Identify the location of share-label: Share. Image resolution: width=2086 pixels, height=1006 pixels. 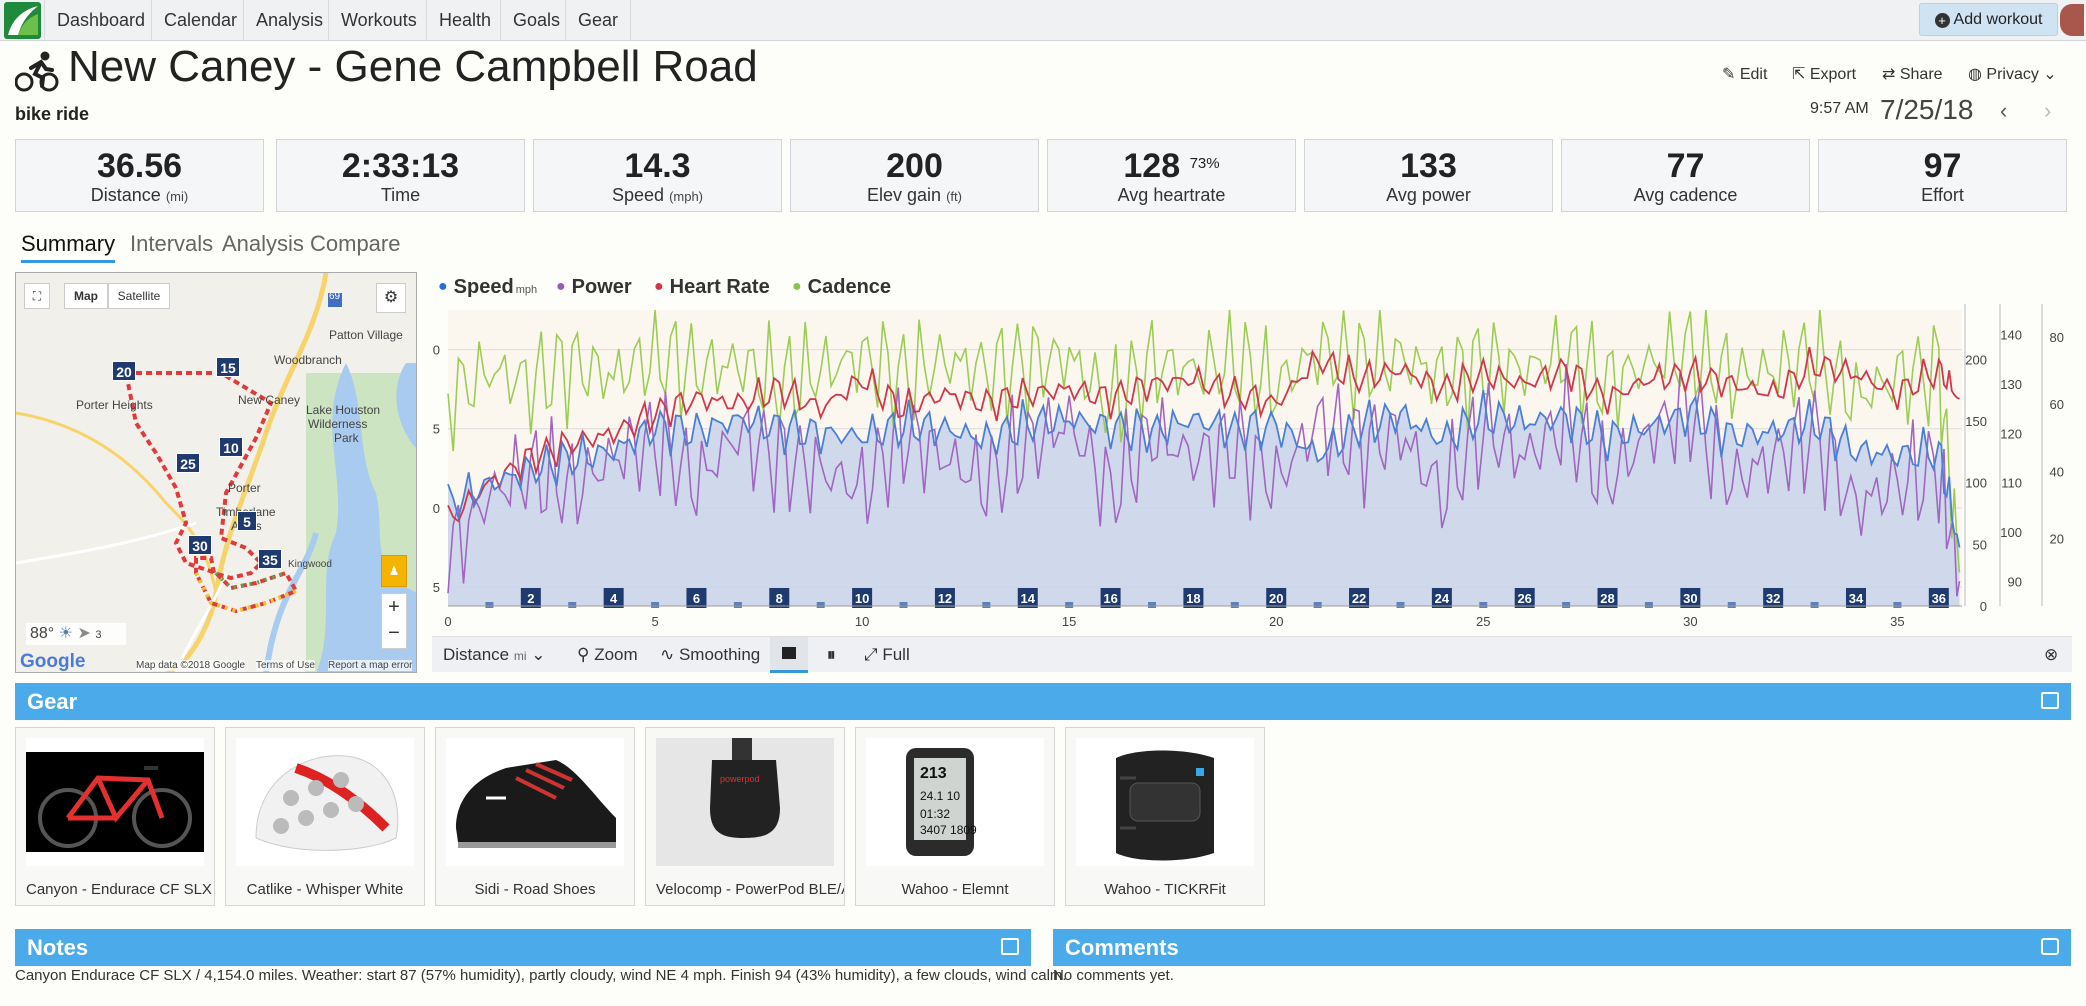
(1921, 74).